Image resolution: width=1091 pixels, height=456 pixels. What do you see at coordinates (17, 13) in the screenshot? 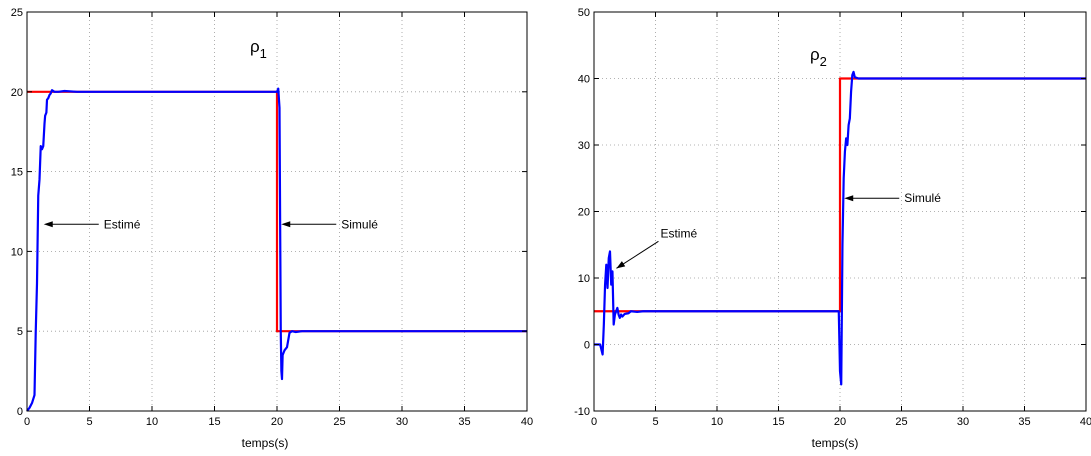
I see `y-tick-label: 25` at bounding box center [17, 13].